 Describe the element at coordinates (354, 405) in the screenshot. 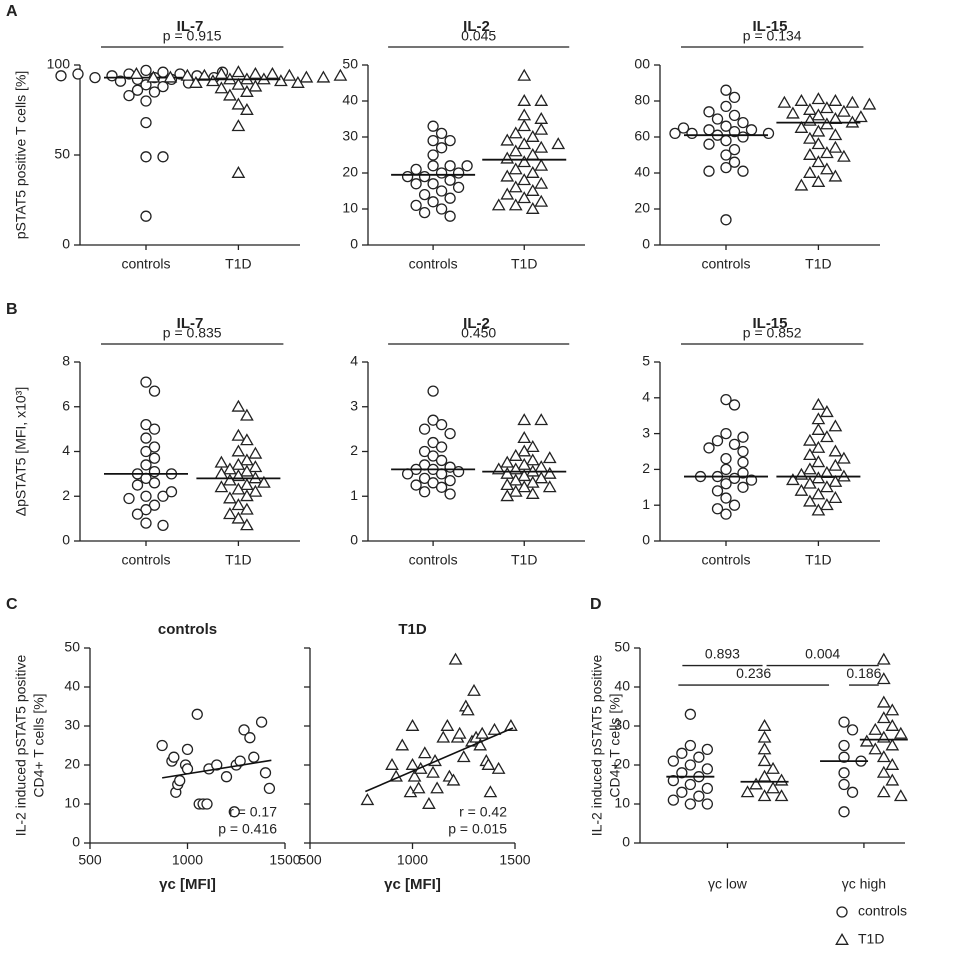

I see `y-tick-label: 3` at that location.